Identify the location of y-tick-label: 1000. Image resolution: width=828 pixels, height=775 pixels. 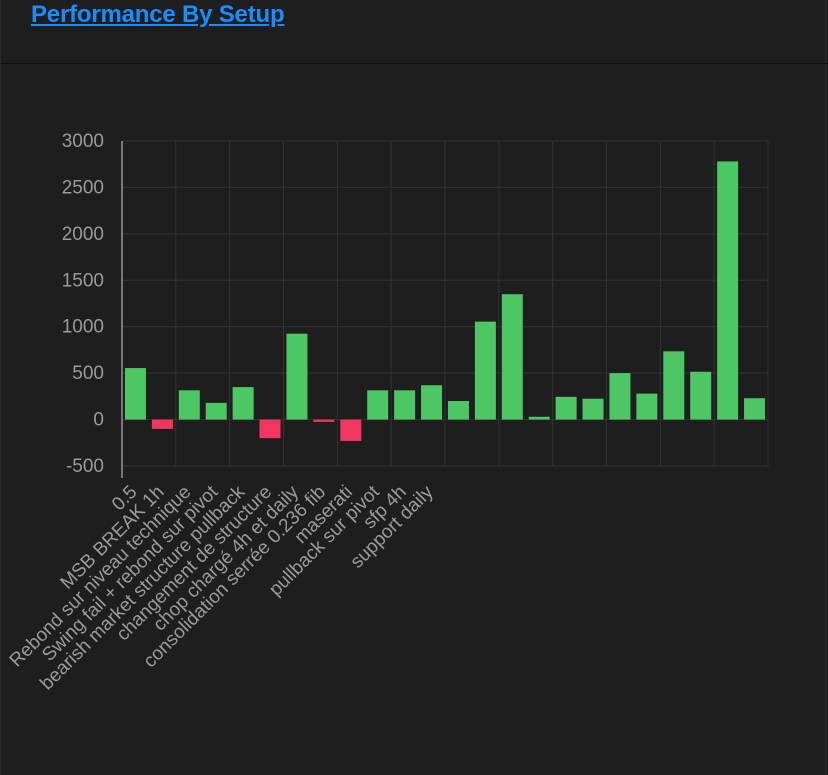
(83, 327).